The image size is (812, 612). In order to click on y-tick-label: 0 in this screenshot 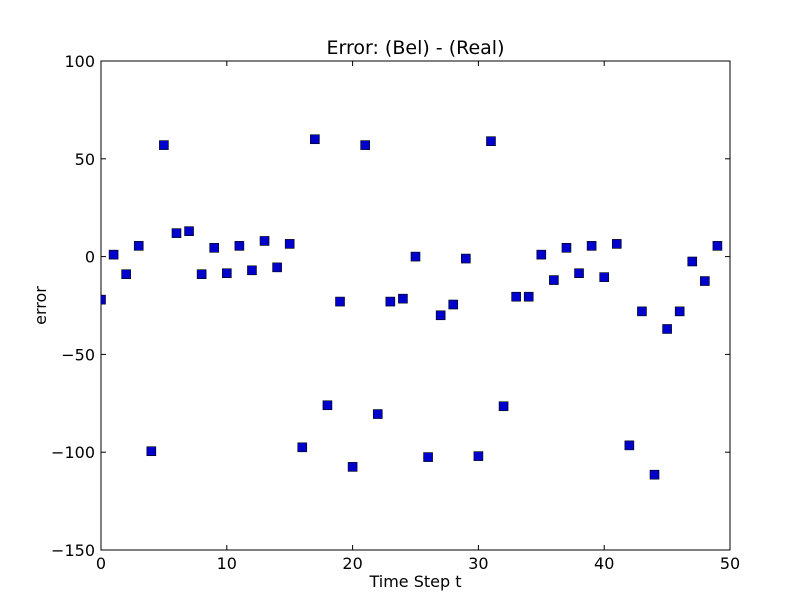, I will do `click(90, 257)`.